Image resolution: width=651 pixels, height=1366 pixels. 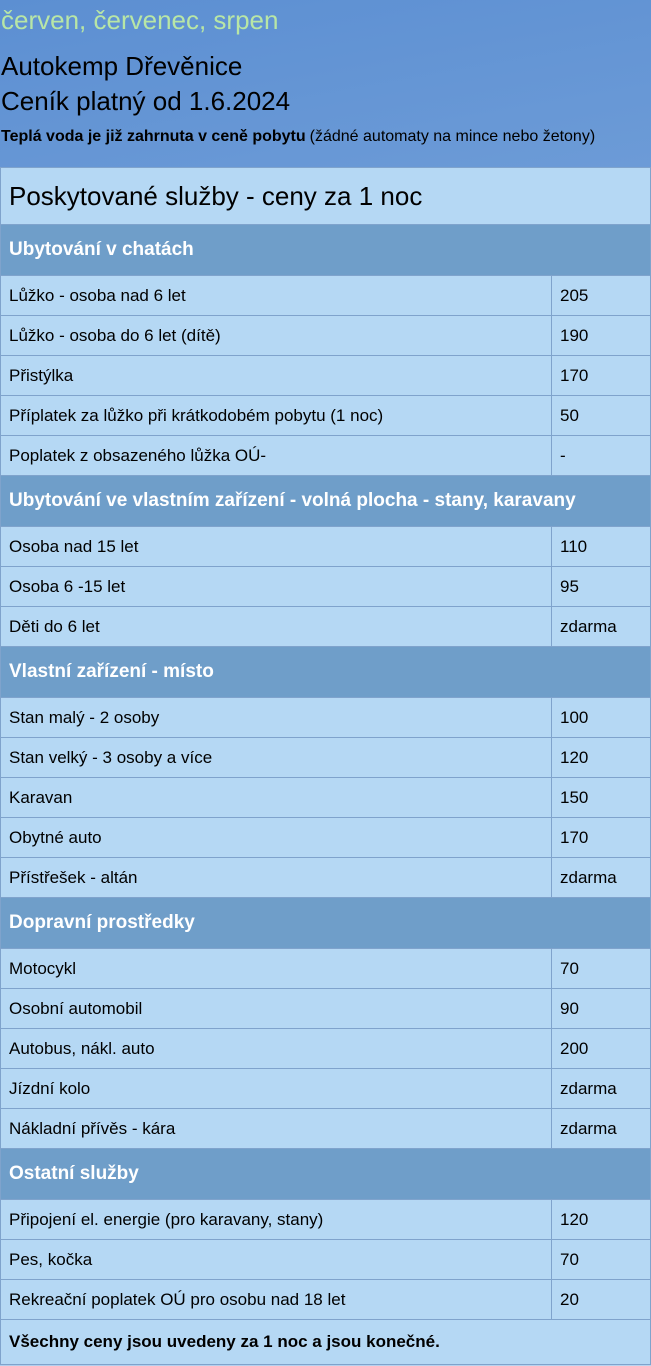 What do you see at coordinates (276, 295) in the screenshot?
I see `service-name: Lůžko - osoba nad 6 let` at bounding box center [276, 295].